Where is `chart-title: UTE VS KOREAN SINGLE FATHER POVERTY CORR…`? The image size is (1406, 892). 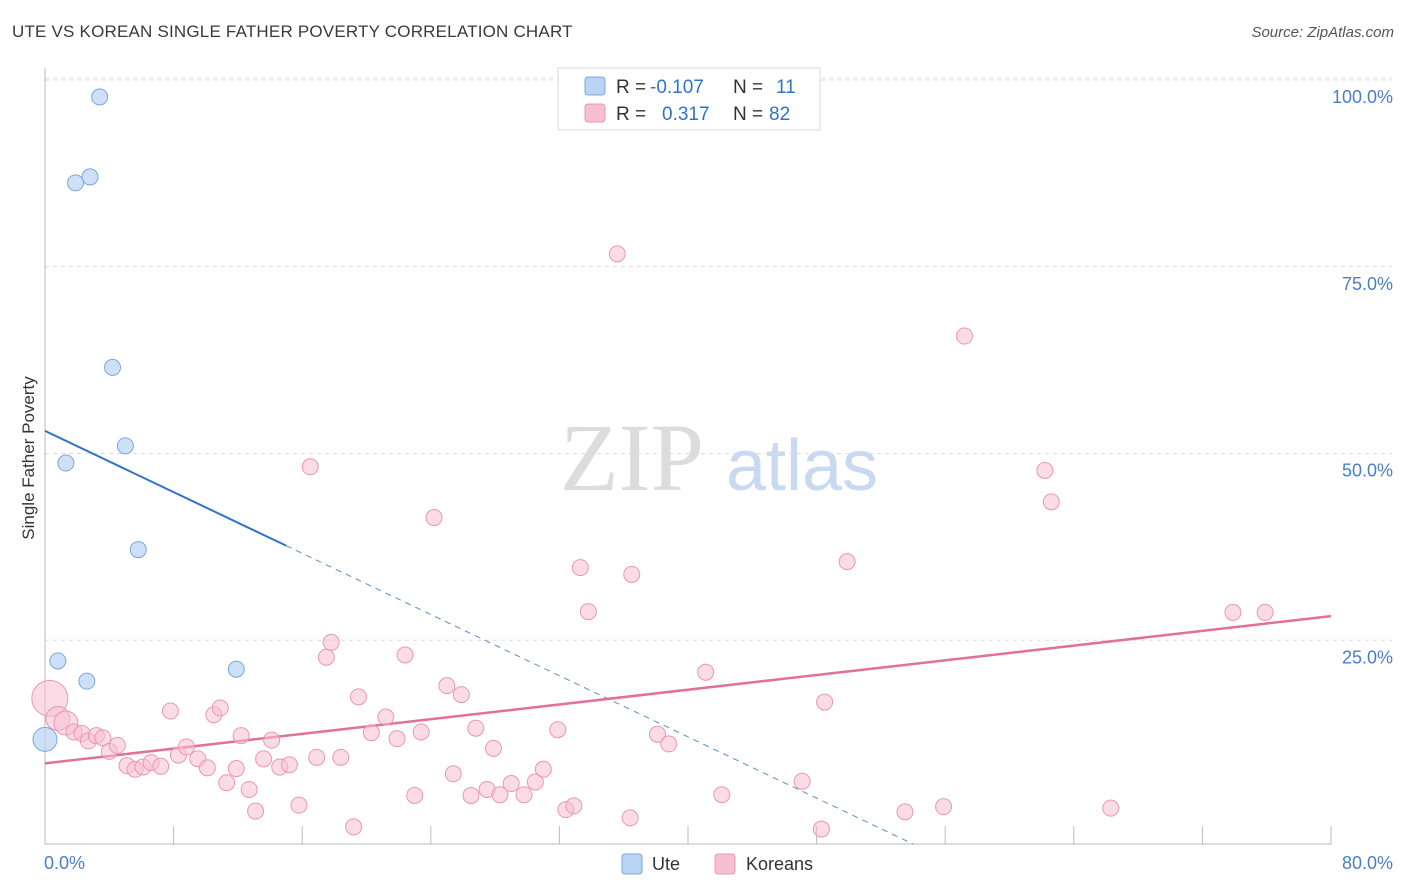 chart-title: UTE VS KOREAN SINGLE FATHER POVERTY CORR… is located at coordinates (292, 31).